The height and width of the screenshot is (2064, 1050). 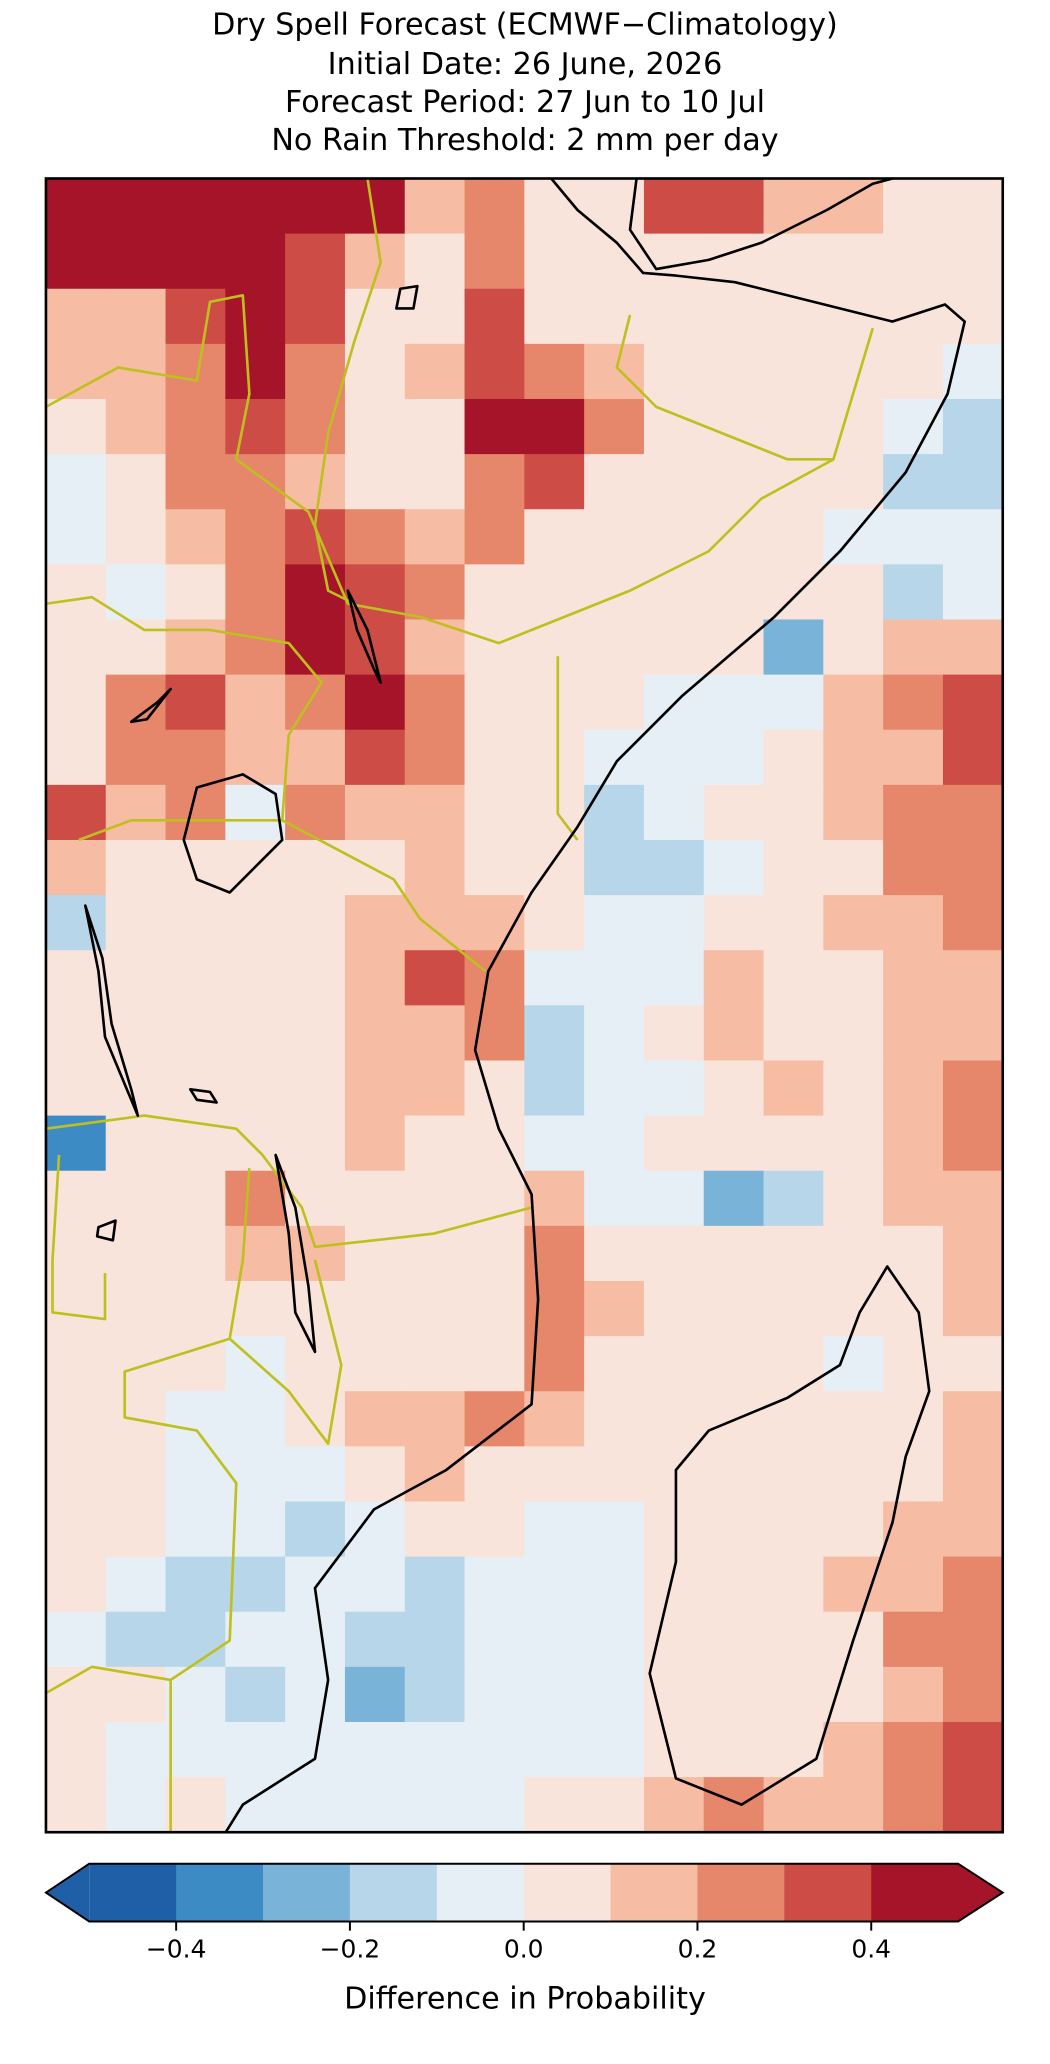 I want to click on lake-malawi, so click(x=295, y=1253).